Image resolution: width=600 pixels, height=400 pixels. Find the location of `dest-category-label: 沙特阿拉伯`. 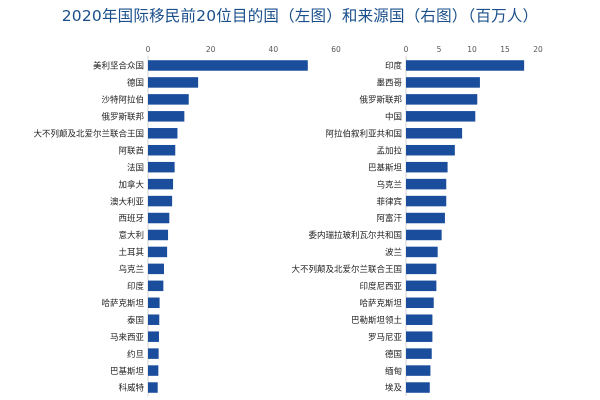

dest-category-label: 沙特阿拉伯 is located at coordinates (122, 100).